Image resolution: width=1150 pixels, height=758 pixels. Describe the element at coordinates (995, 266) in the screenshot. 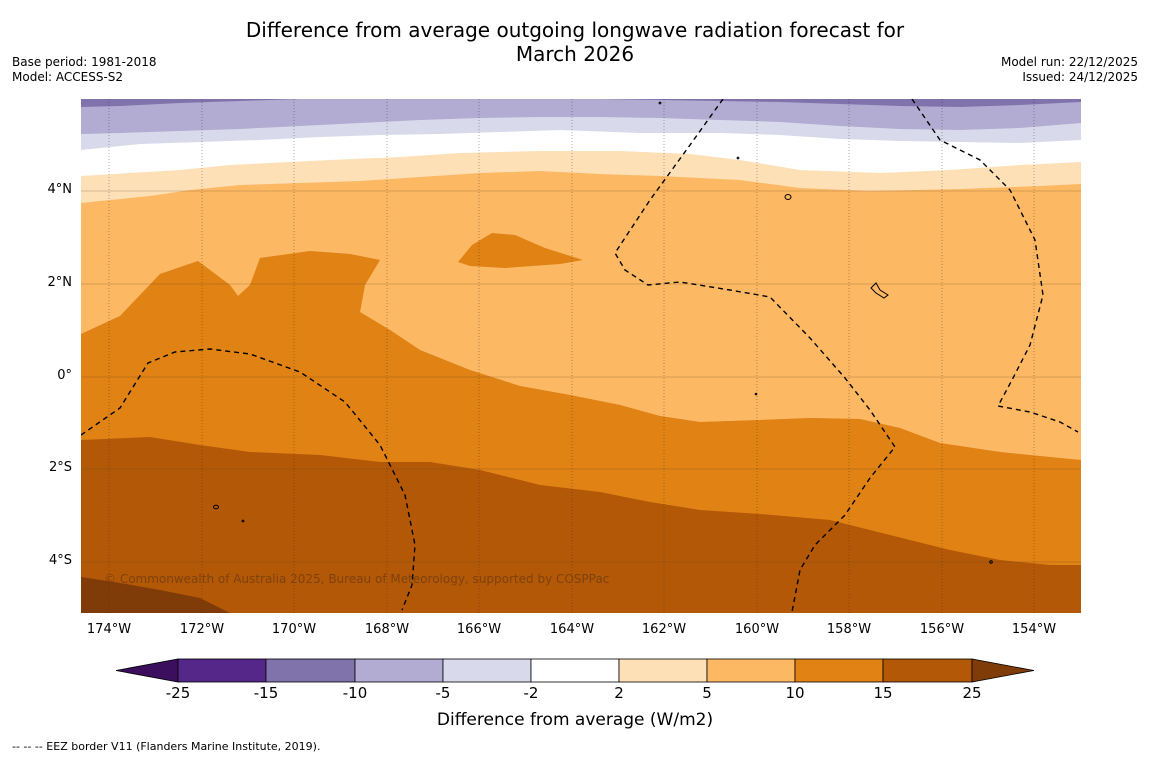

I see `eez-border-east` at that location.